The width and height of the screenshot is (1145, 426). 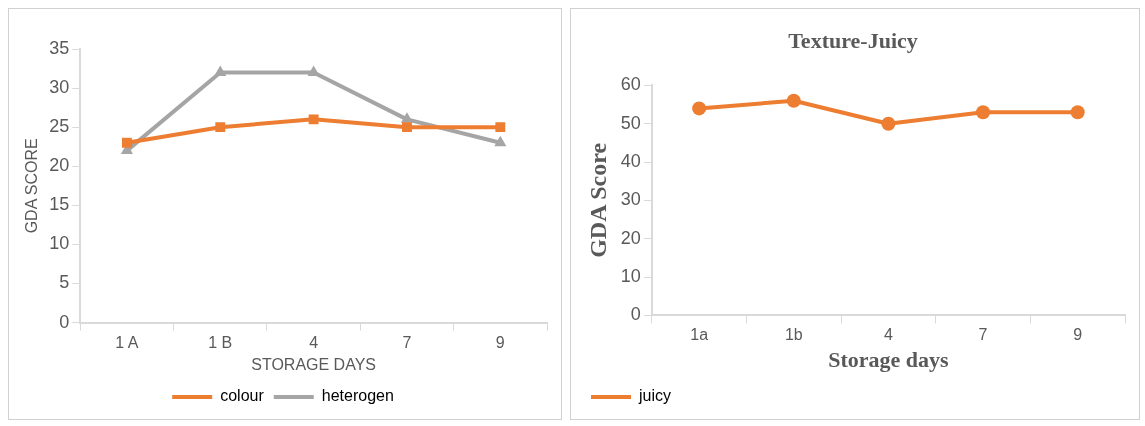 What do you see at coordinates (889, 360) in the screenshot?
I see `x-axis-title: Storage days` at bounding box center [889, 360].